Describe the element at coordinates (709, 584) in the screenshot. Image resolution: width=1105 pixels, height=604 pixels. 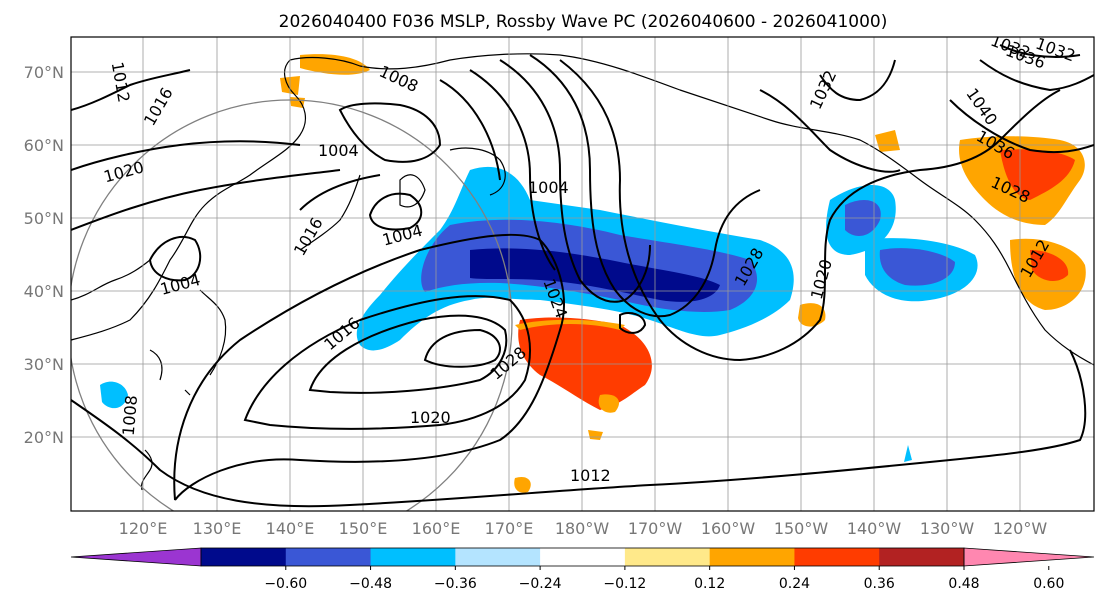
I see `colorbar-tick-label: 0.12` at that location.